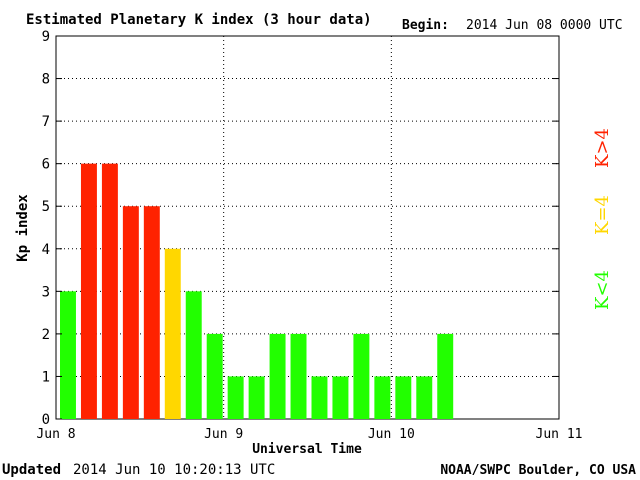  What do you see at coordinates (46, 207) in the screenshot?
I see `y-tick-label: 5` at bounding box center [46, 207].